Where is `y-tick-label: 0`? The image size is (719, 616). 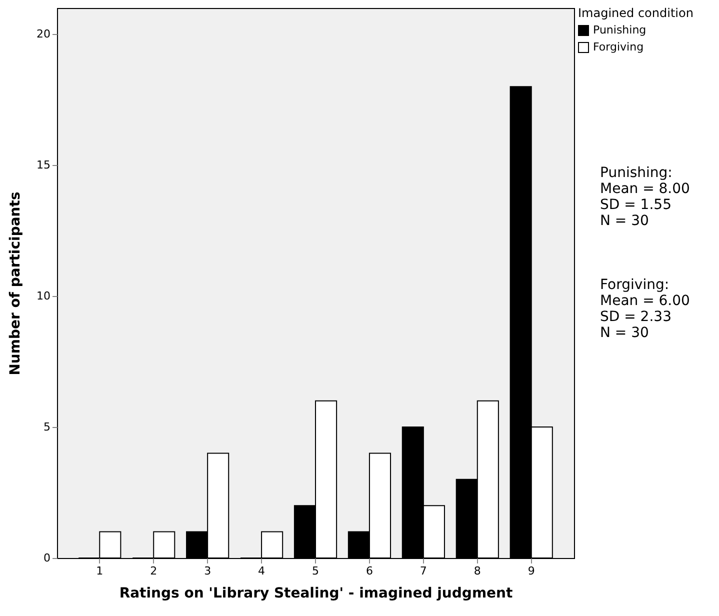
y-tick-label: 0 is located at coordinates (47, 558).